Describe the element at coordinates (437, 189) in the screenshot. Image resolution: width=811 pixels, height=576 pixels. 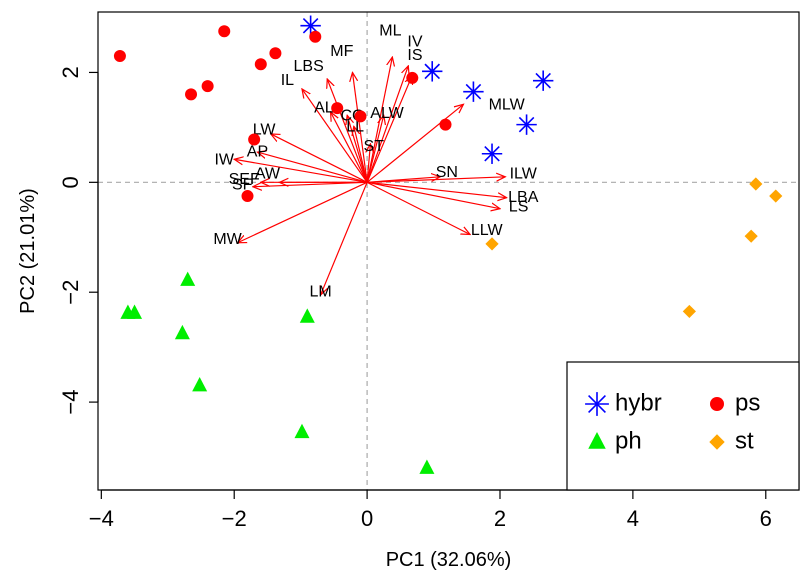
I see `loading-arrow-lba` at that location.